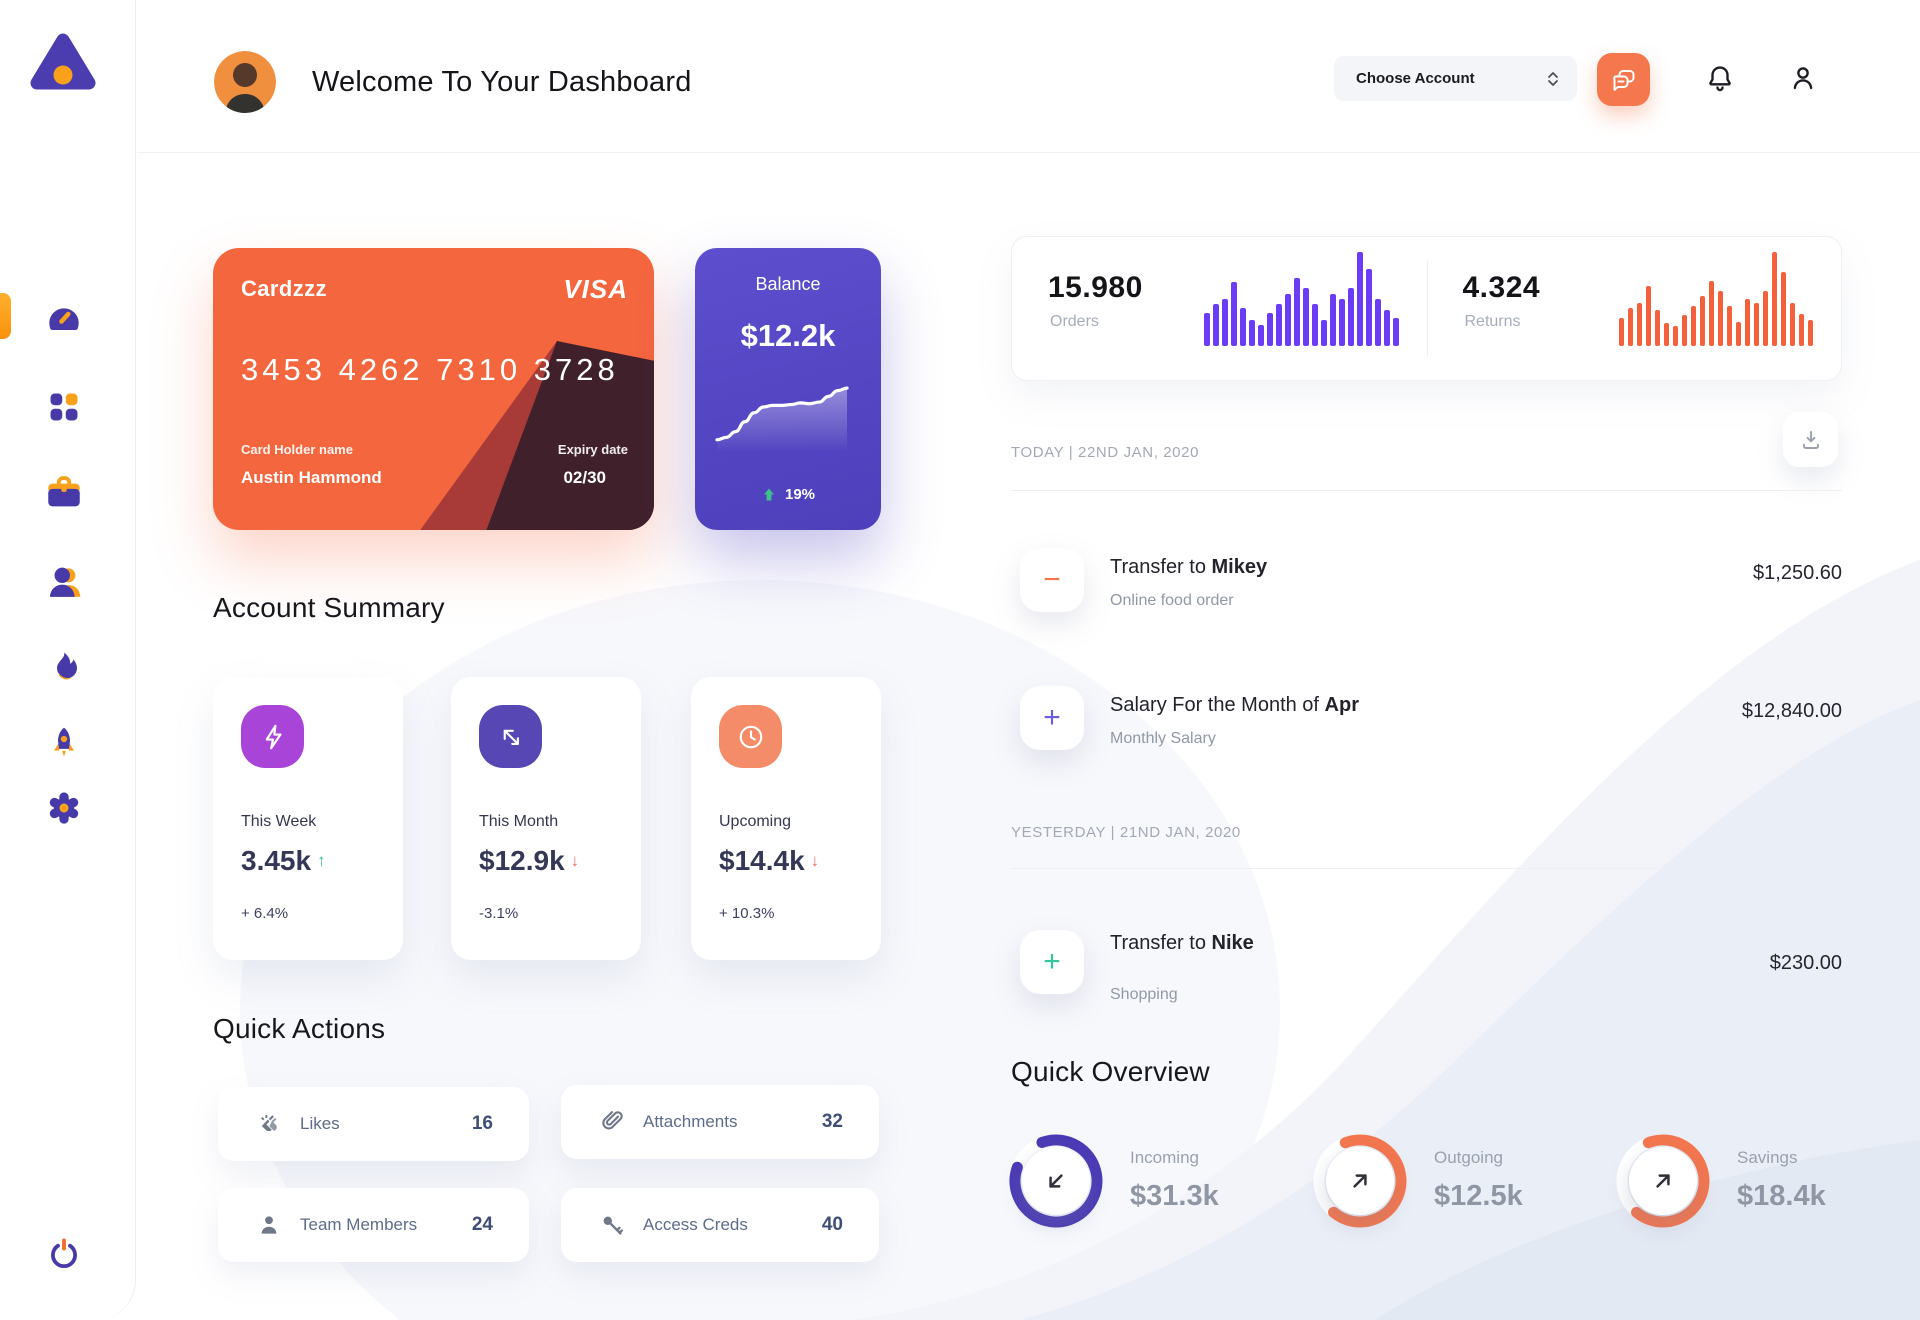 This screenshot has width=1920, height=1320. What do you see at coordinates (747, 913) in the screenshot?
I see `summary-delta: + 10.3%` at bounding box center [747, 913].